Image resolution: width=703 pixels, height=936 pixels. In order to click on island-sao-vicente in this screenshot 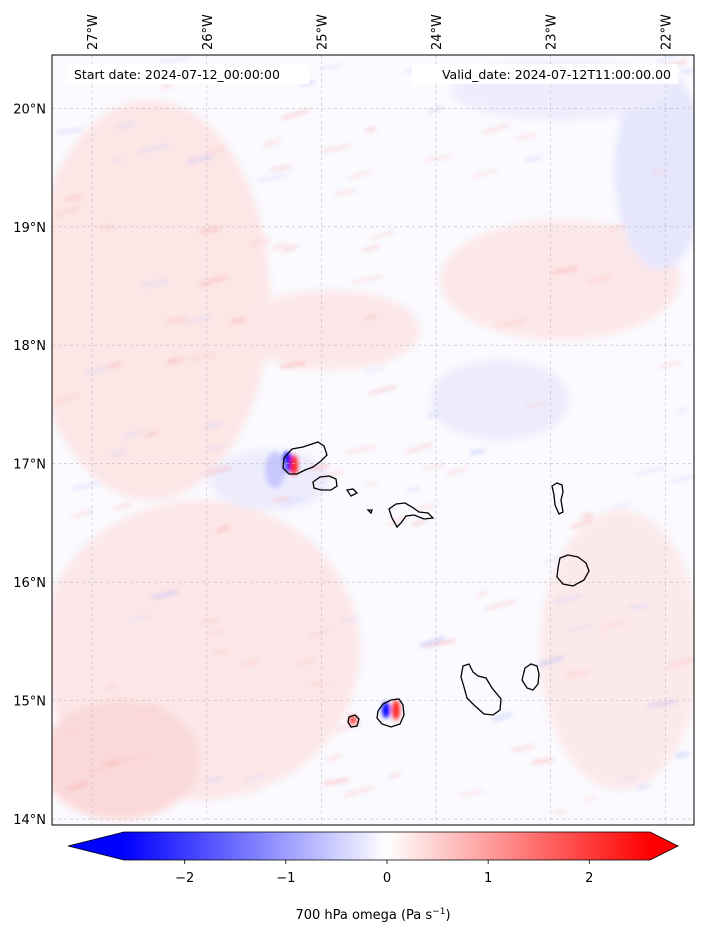, I will do `click(325, 483)`.